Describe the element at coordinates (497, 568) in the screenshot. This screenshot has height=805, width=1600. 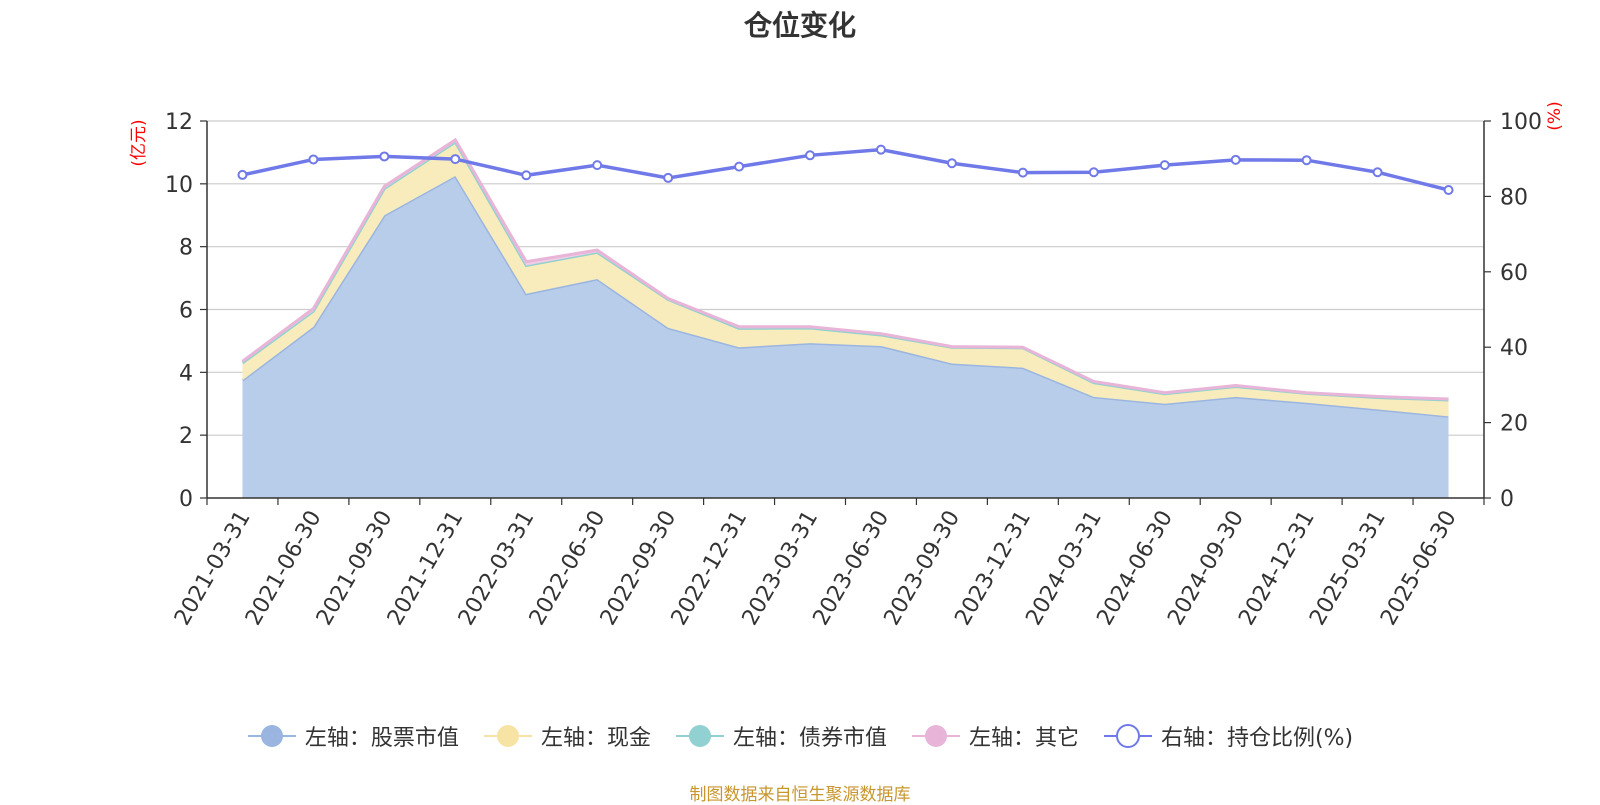
I see `x-tick-label: 2022-03-31` at that location.